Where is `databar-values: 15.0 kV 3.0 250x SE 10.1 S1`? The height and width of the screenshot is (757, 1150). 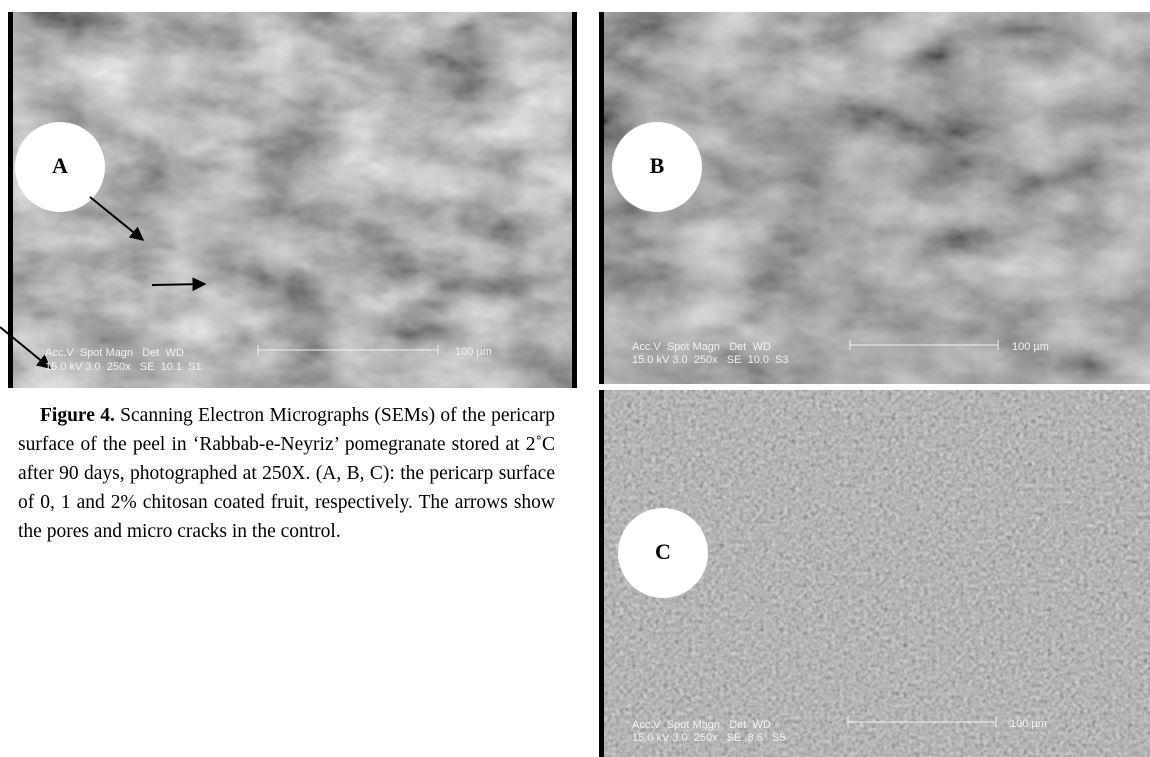 databar-values: 15.0 kV 3.0 250x SE 10.1 S1 is located at coordinates (123, 367).